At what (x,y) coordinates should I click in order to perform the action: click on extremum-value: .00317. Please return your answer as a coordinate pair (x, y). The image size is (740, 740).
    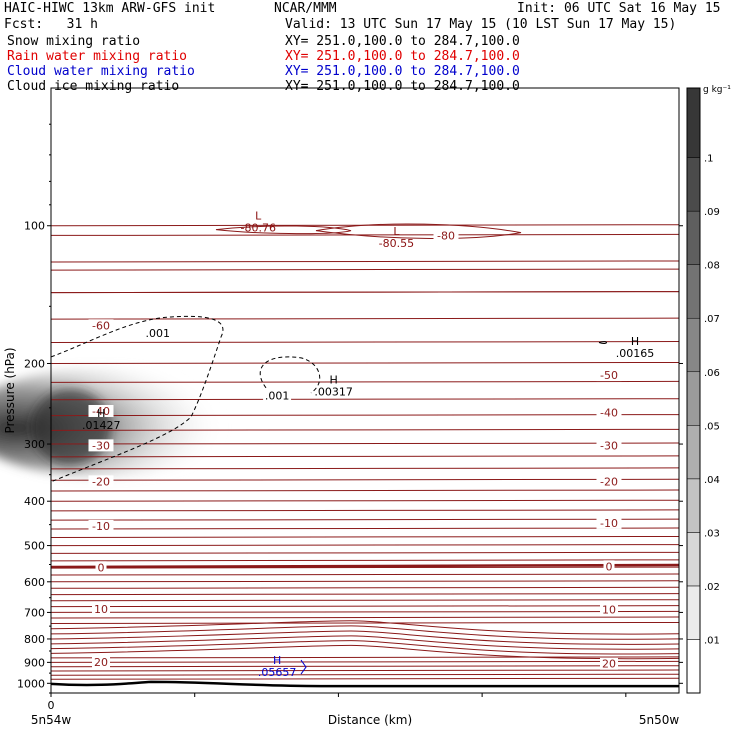
    Looking at the image, I should click on (333, 392).